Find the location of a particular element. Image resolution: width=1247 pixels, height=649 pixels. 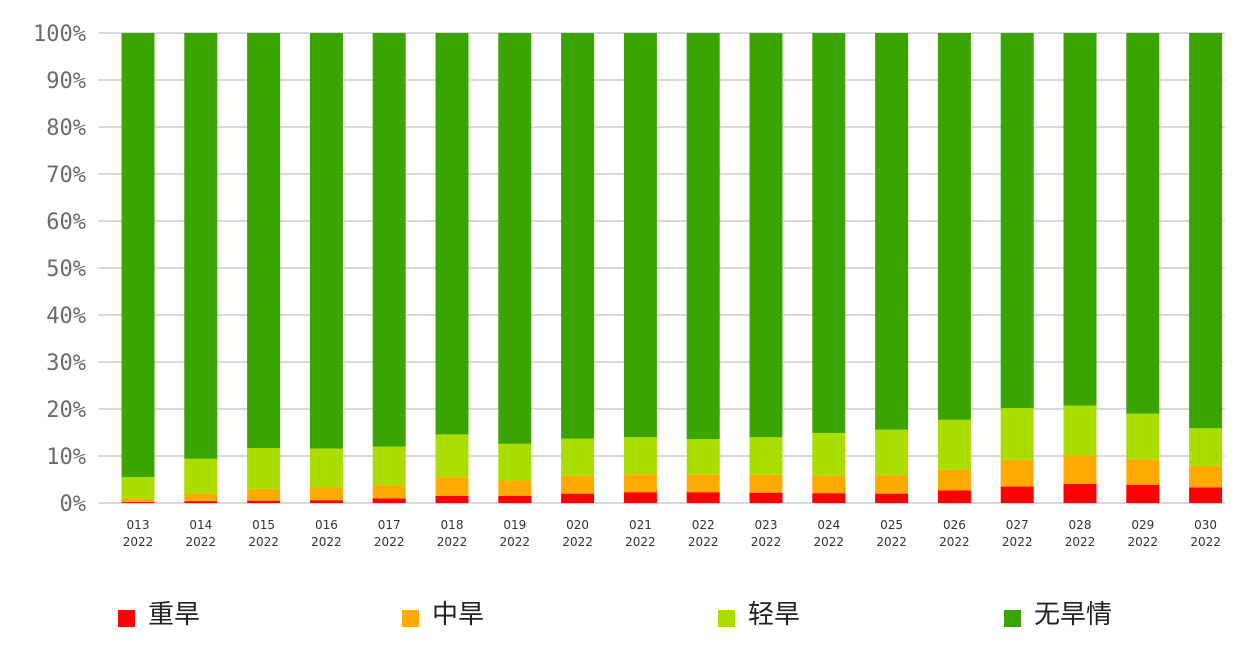

x-tick-label: 015 is located at coordinates (263, 525).